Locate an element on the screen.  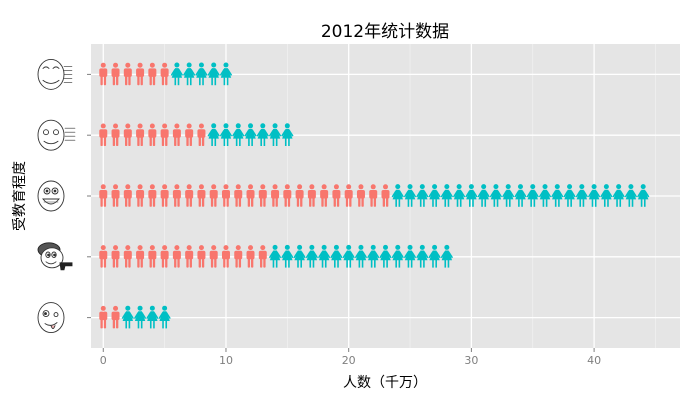
x-tick-label: 0 is located at coordinates (103, 360).